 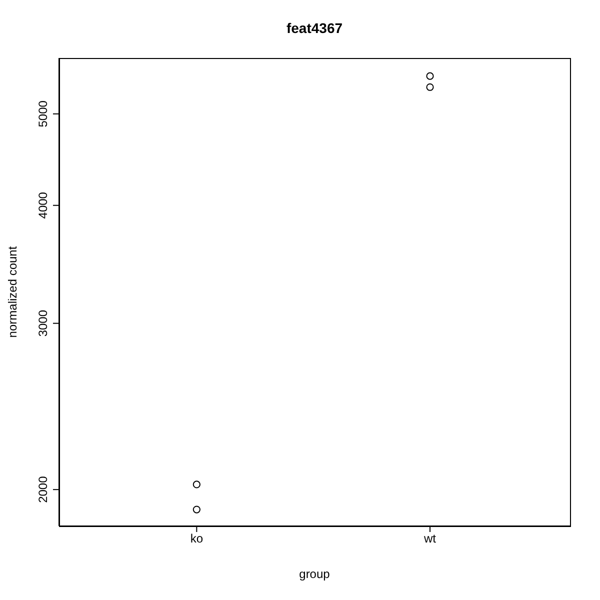 I want to click on y-tick-label: 2000, so click(x=43, y=489).